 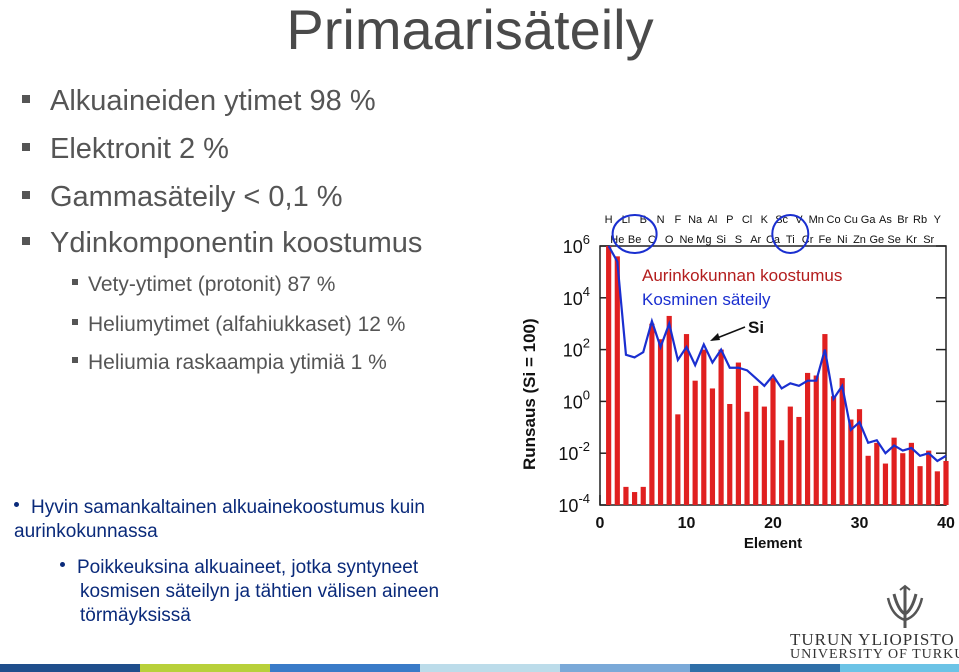 What do you see at coordinates (874, 654) in the screenshot?
I see `logo-text-en: UNIVERSITY OF TURKU` at bounding box center [874, 654].